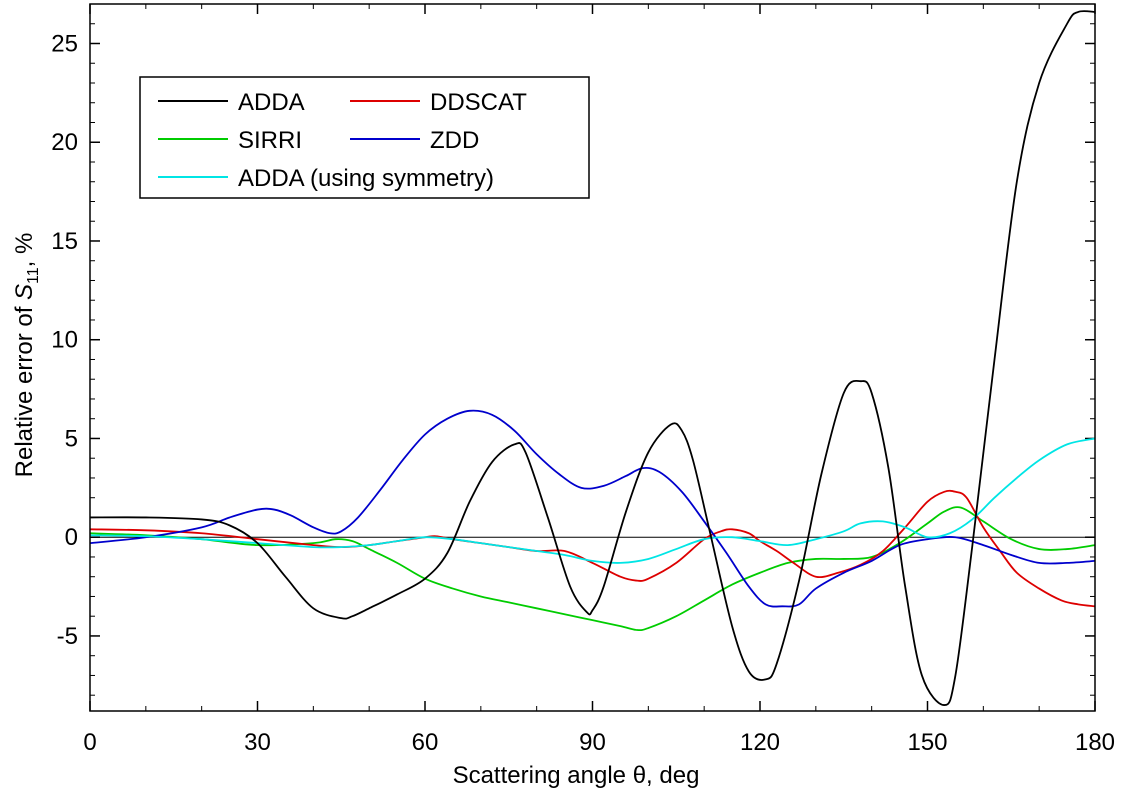 This screenshot has height=795, width=1123. What do you see at coordinates (64, 142) in the screenshot?
I see `y-tick-label: 20` at bounding box center [64, 142].